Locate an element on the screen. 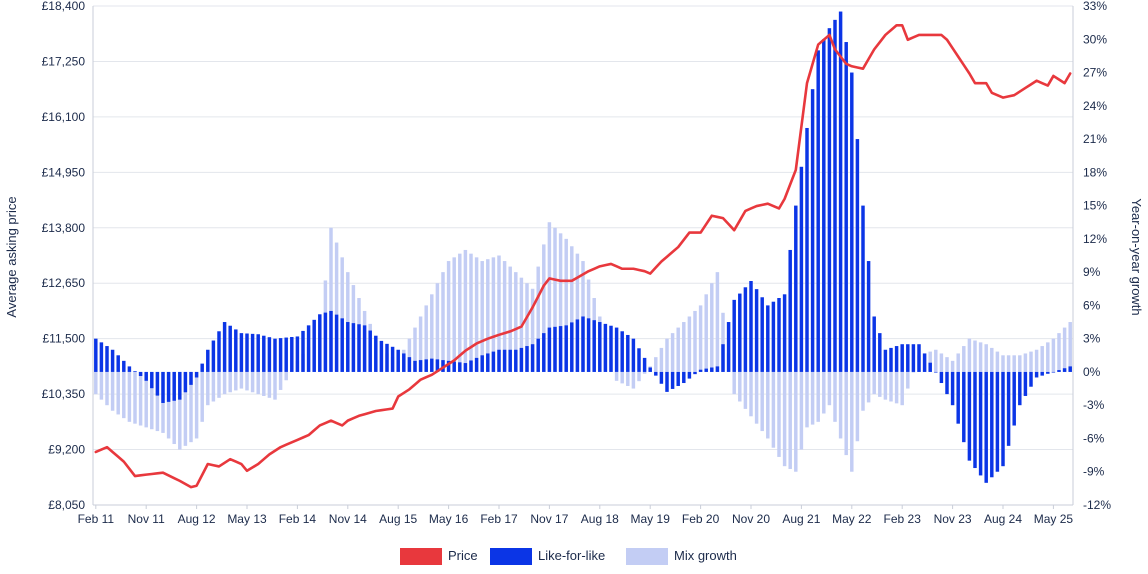 This screenshot has width=1148, height=574. y-right-tick-label: 33% is located at coordinates (1095, 6).